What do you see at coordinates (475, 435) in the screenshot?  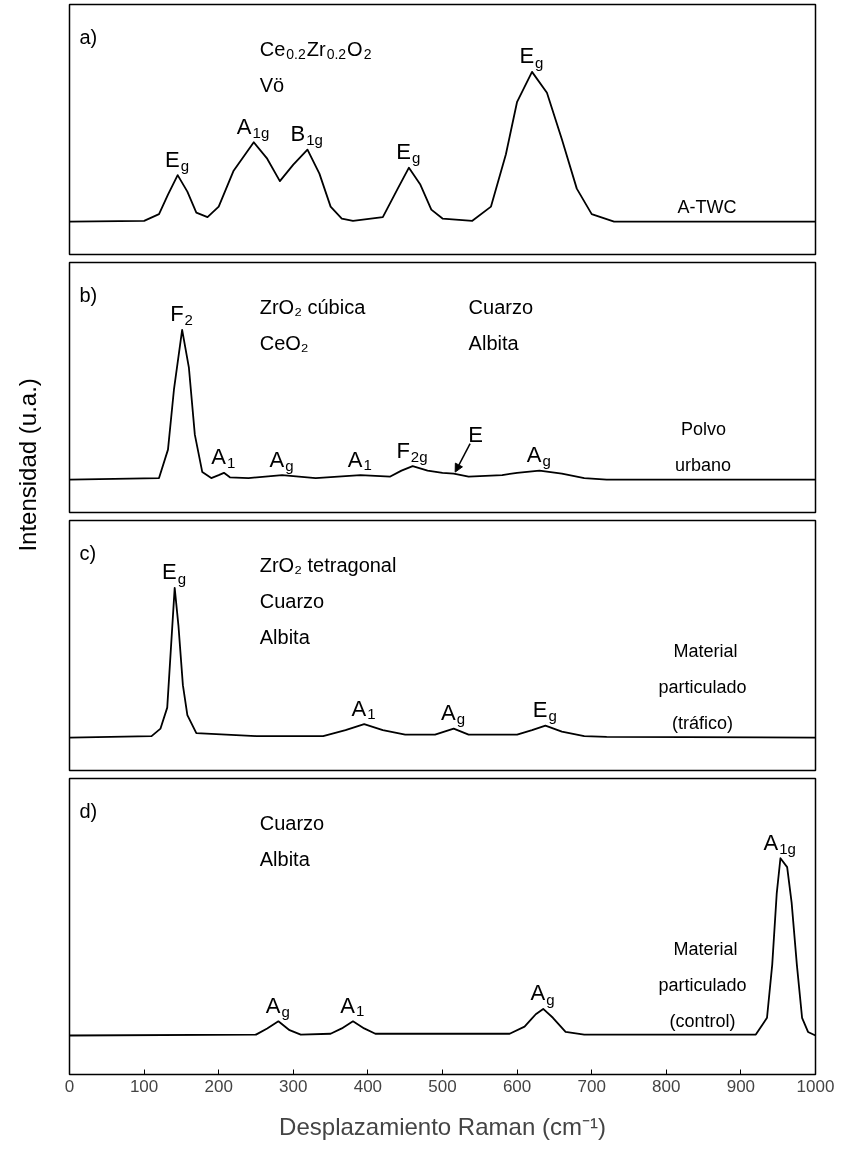 I see `annotation: E` at bounding box center [475, 435].